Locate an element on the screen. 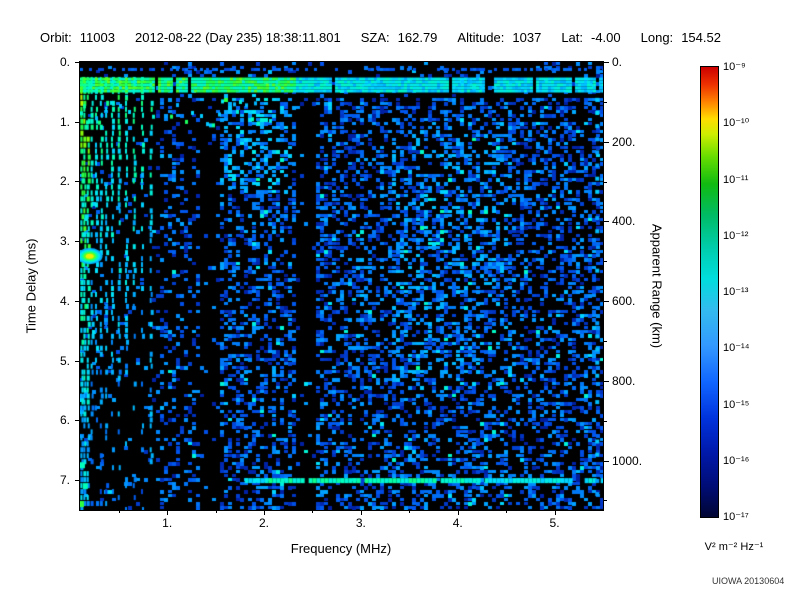 This screenshot has width=800, height=600. y2-tick-label: 400. is located at coordinates (624, 221).